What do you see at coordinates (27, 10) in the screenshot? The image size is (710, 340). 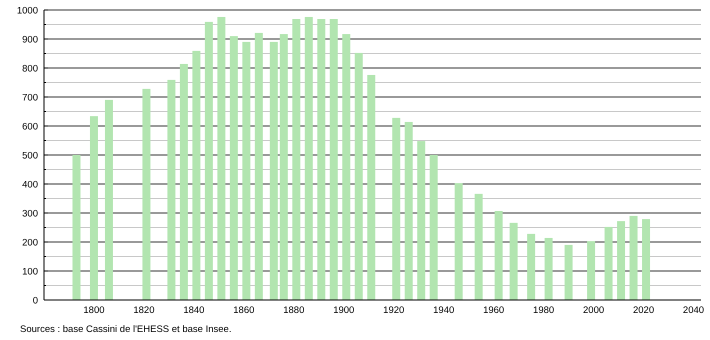 I see `y-tick-label: 1000` at bounding box center [27, 10].